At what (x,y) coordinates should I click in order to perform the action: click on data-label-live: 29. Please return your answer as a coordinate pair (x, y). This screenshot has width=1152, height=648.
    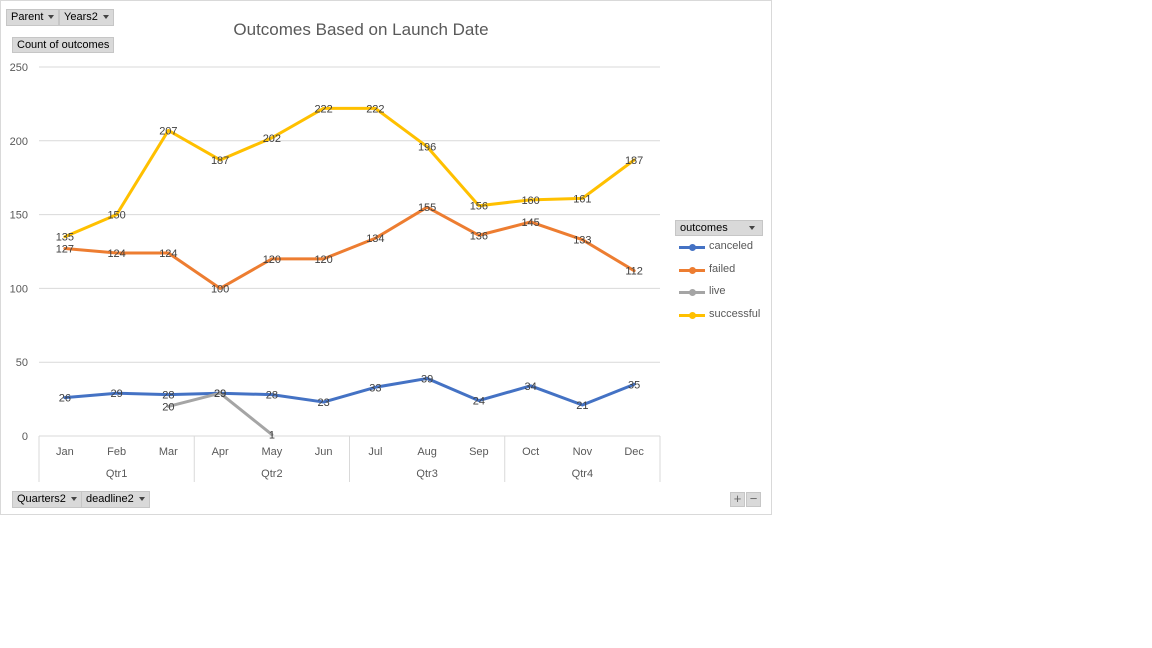
    Looking at the image, I should click on (220, 394).